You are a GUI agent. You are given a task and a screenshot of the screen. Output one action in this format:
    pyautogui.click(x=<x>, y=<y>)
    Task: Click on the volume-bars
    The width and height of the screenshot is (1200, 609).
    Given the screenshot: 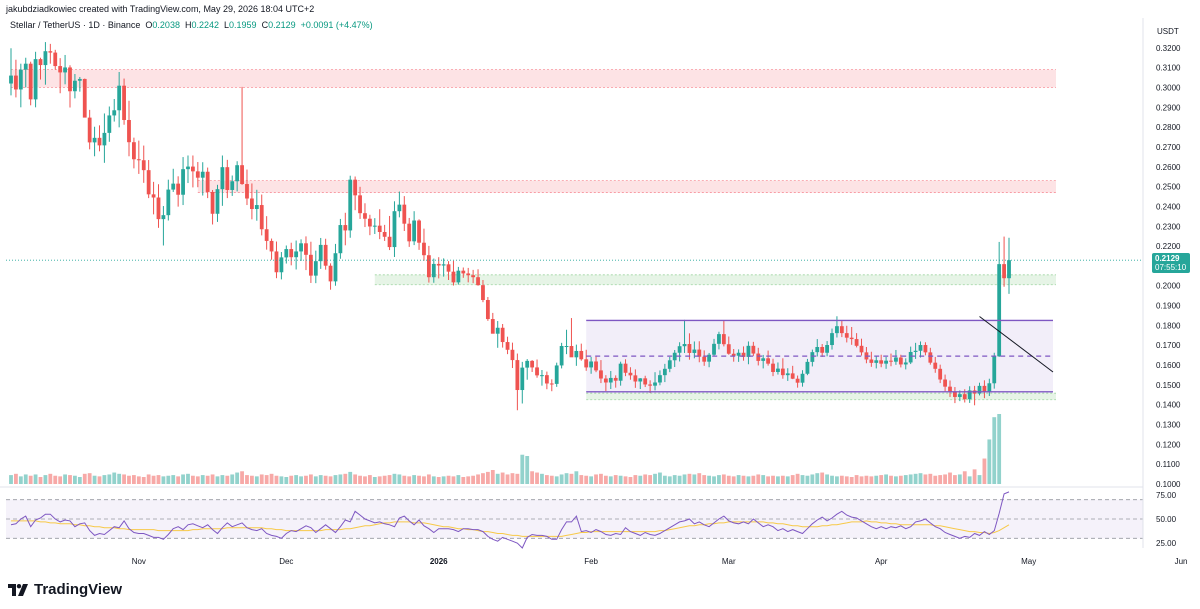 What is the action you would take?
    pyautogui.click(x=505, y=449)
    